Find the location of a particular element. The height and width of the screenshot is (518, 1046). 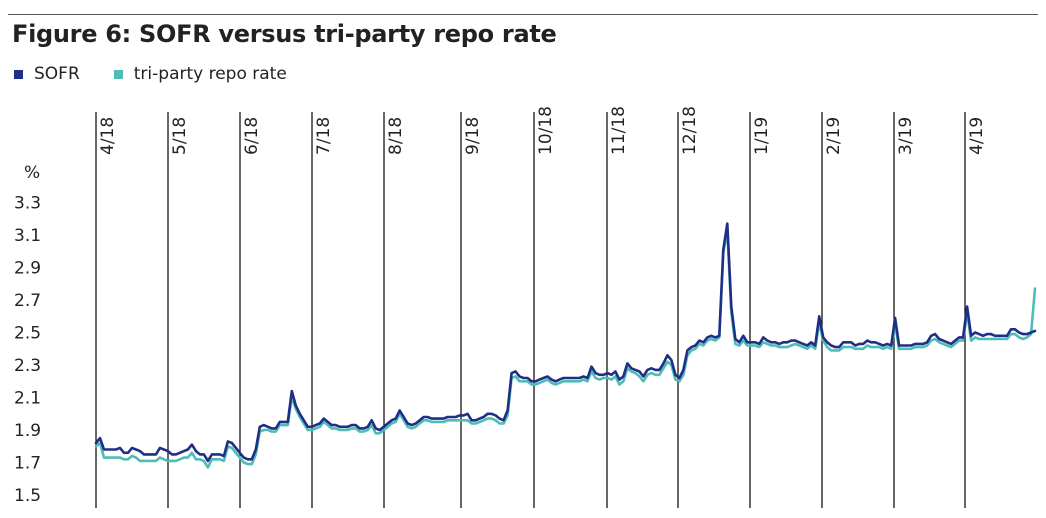

y-tick-label: 1.5 is located at coordinates (27, 496).